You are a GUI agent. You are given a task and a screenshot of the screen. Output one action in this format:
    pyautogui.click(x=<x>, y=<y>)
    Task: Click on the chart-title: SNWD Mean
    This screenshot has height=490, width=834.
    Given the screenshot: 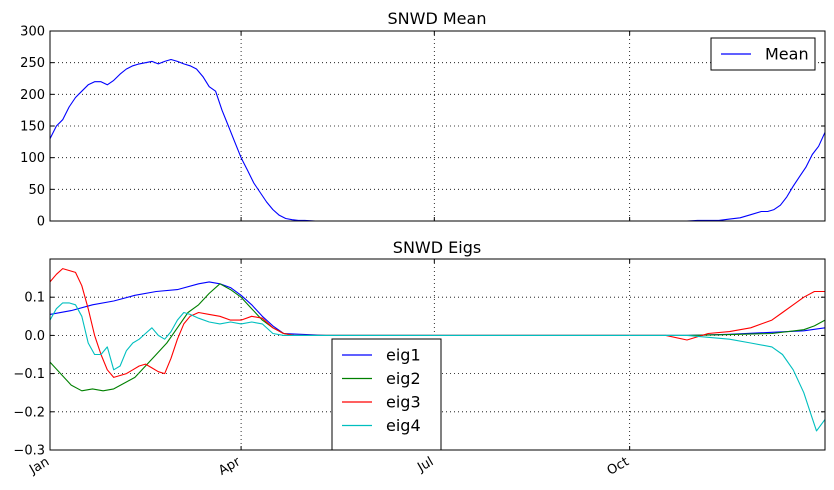 What is the action you would take?
    pyautogui.click(x=437, y=18)
    